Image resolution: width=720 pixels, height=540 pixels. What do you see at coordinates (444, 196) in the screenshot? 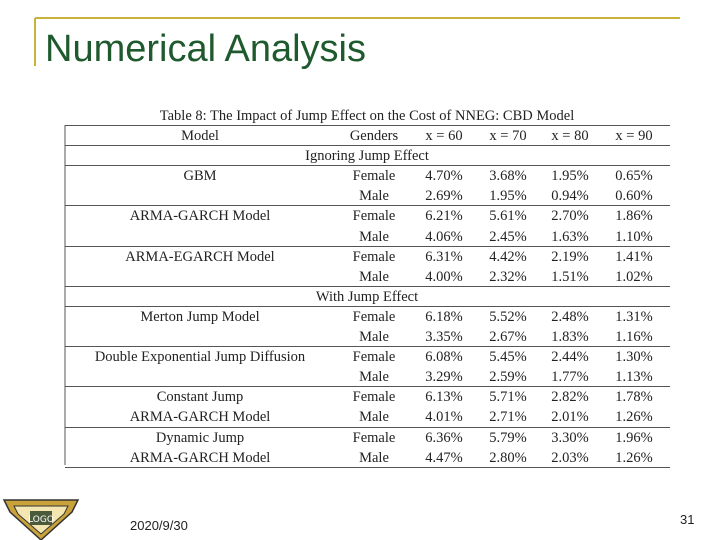
I see `value-cell: 2.69%` at bounding box center [444, 196].